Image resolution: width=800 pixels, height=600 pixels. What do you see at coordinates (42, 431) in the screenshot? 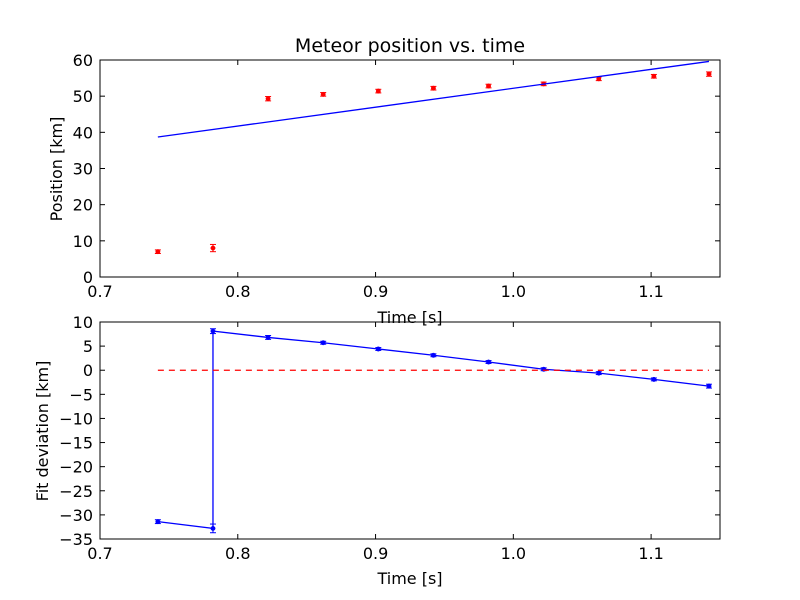
I see `deviation-y-axis-label: Fit deviation [km]` at bounding box center [42, 431].